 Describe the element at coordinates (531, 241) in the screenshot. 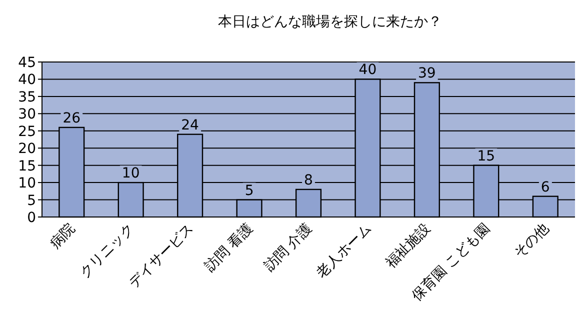

I see `x-tick-label: その他` at that location.